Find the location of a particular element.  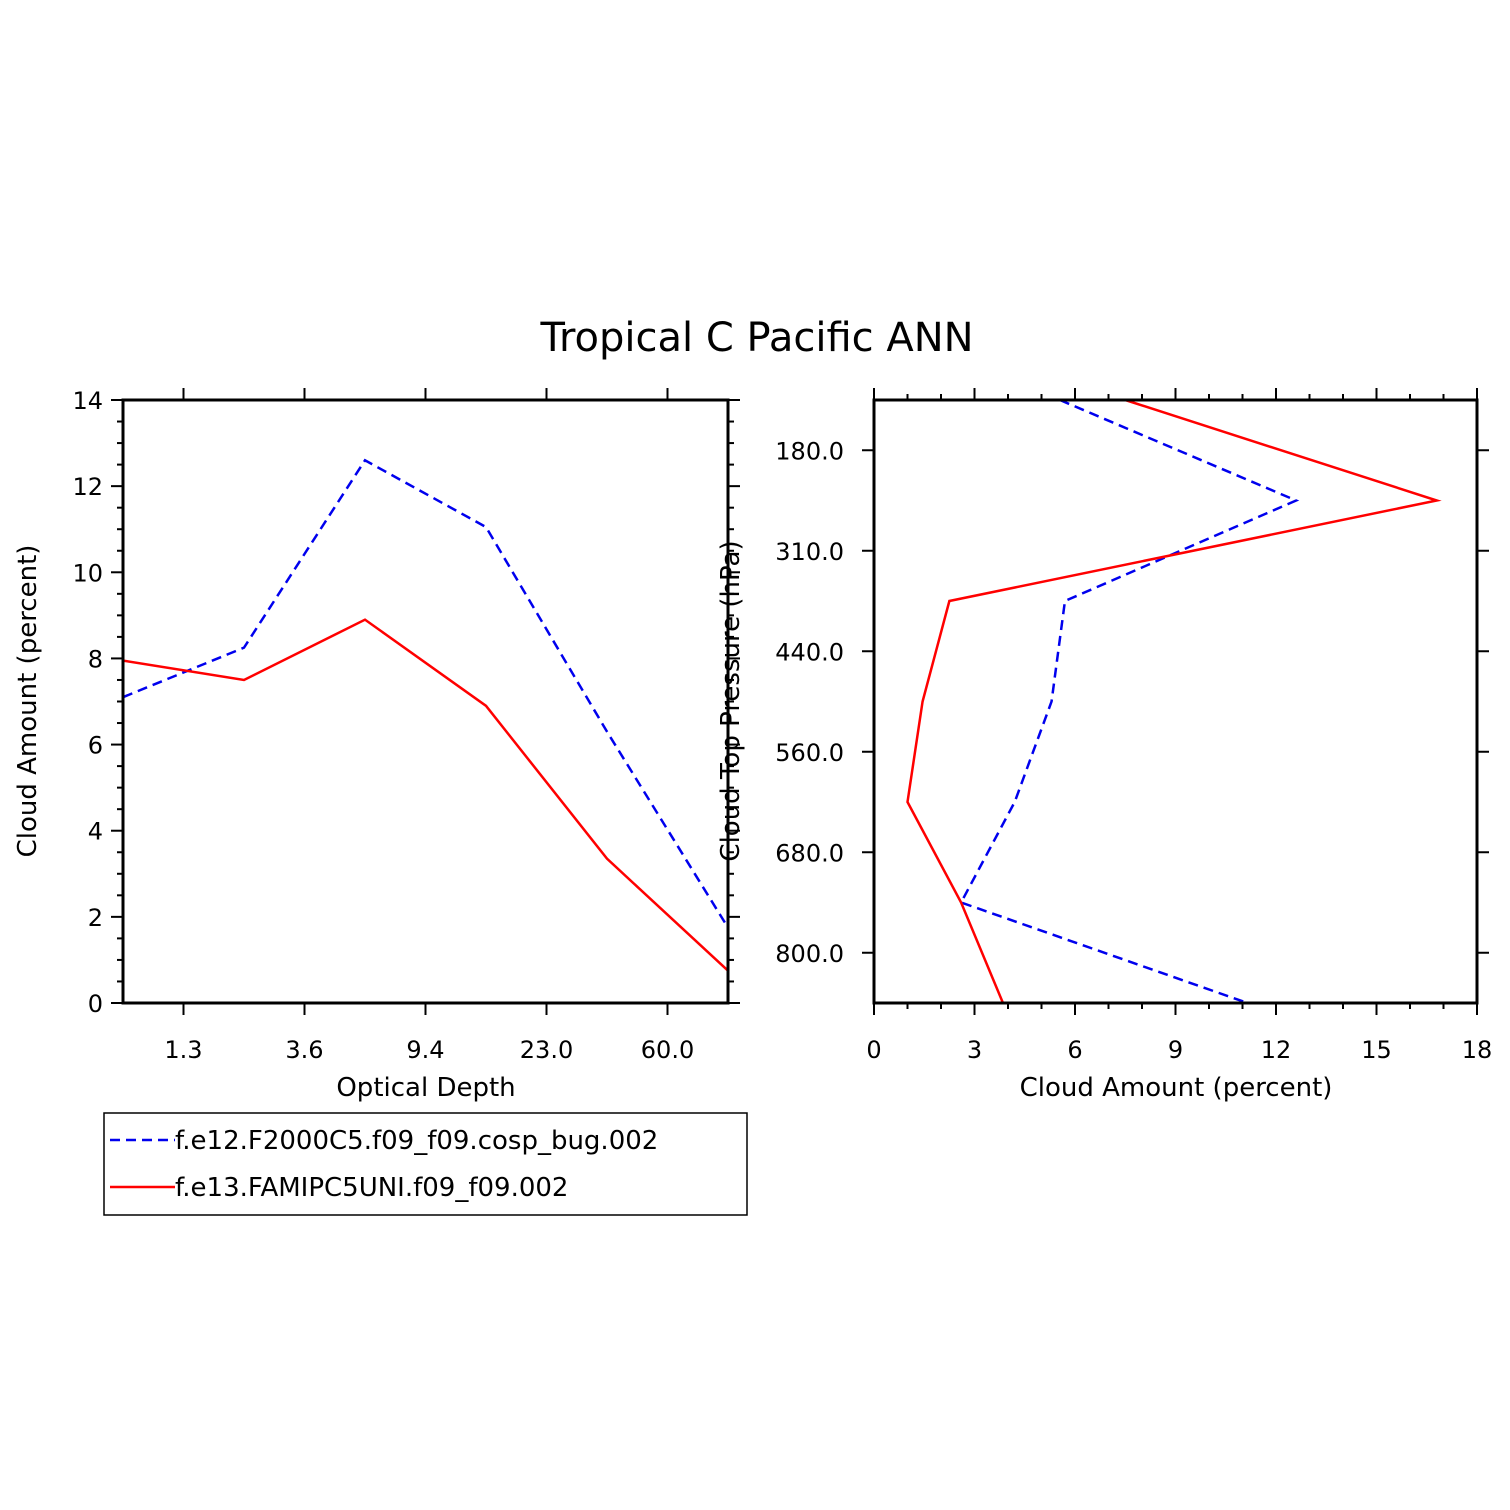

left-y-tick-label: 14 is located at coordinates (87, 401).